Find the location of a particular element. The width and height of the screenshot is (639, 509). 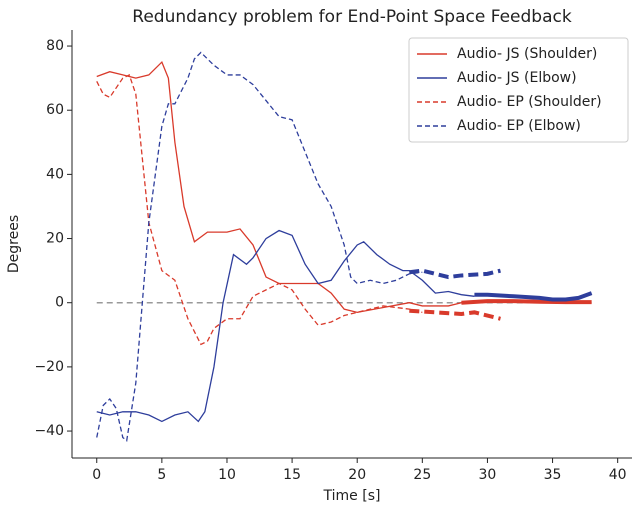

y-tick-label: 20 is located at coordinates (55, 239).